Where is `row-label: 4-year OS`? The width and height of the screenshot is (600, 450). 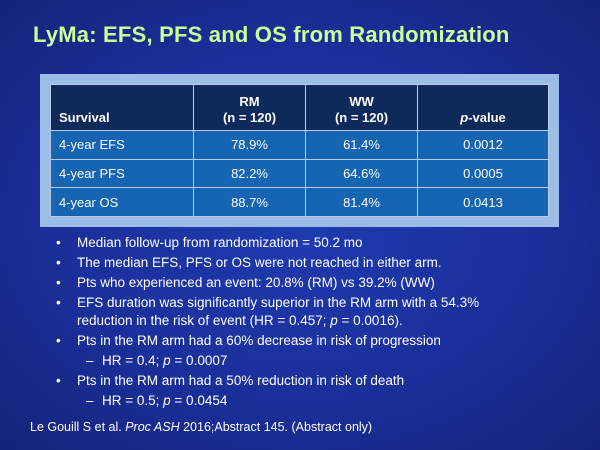 row-label: 4-year OS is located at coordinates (122, 202).